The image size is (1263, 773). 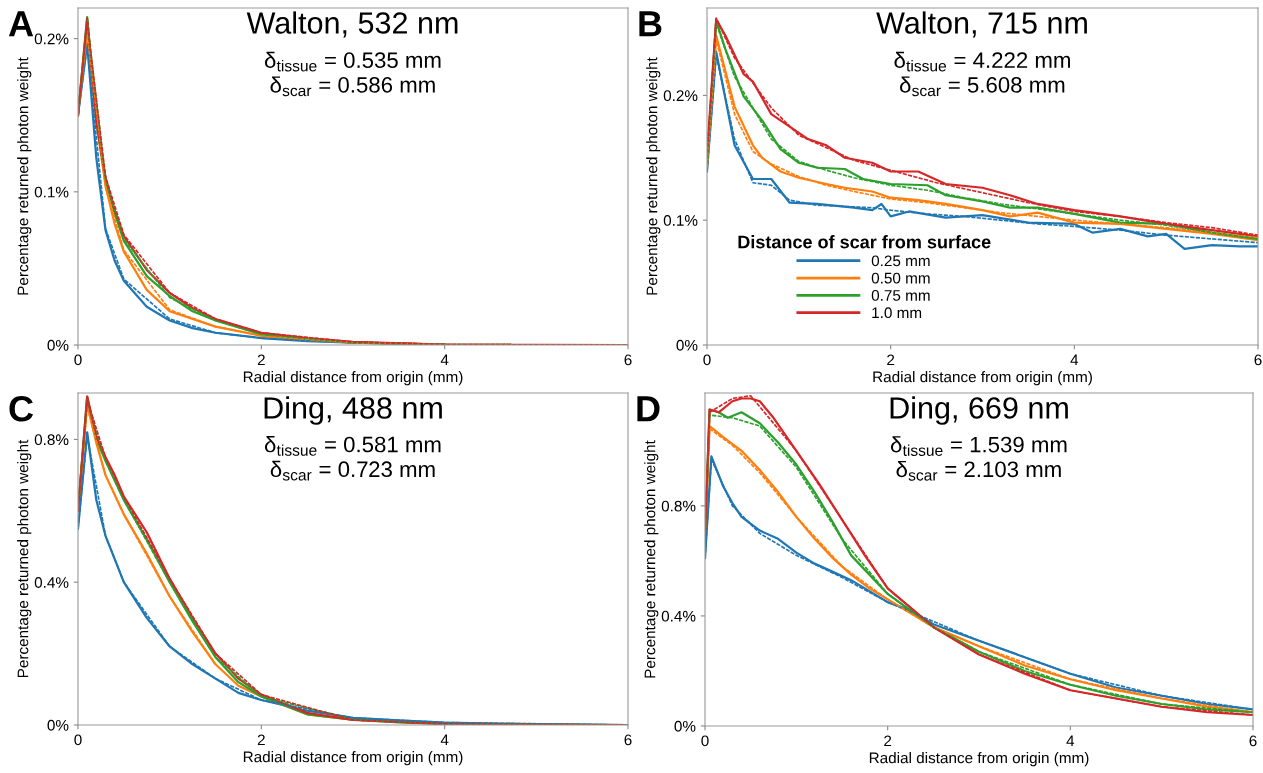 What do you see at coordinates (897, 313) in the screenshot?
I see `legend-label: 1.0 mm` at bounding box center [897, 313].